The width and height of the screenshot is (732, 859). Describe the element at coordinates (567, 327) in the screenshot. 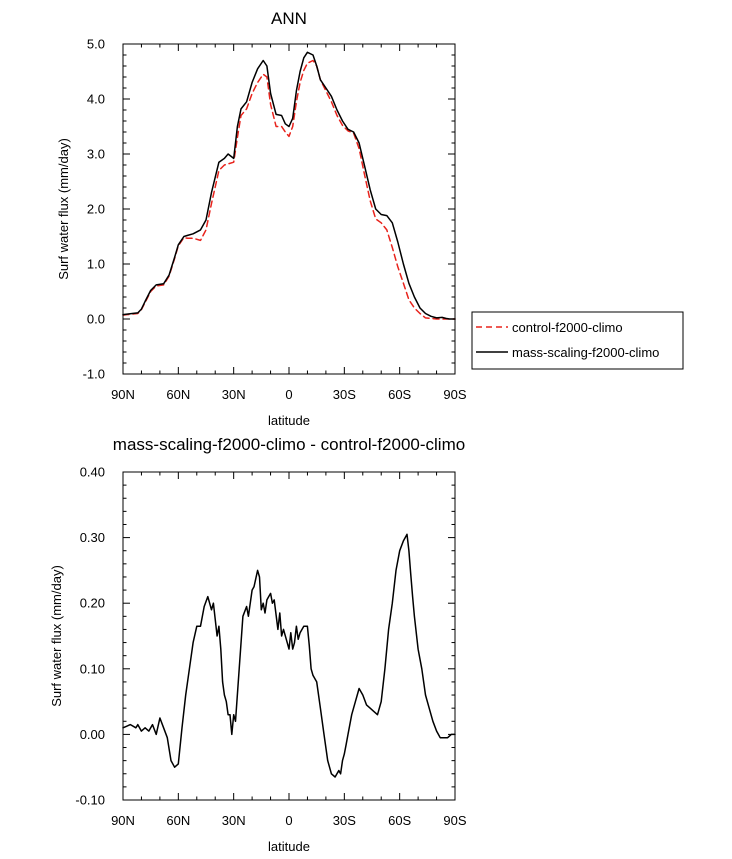

I see `legend-label-control: control-f2000-climo` at that location.